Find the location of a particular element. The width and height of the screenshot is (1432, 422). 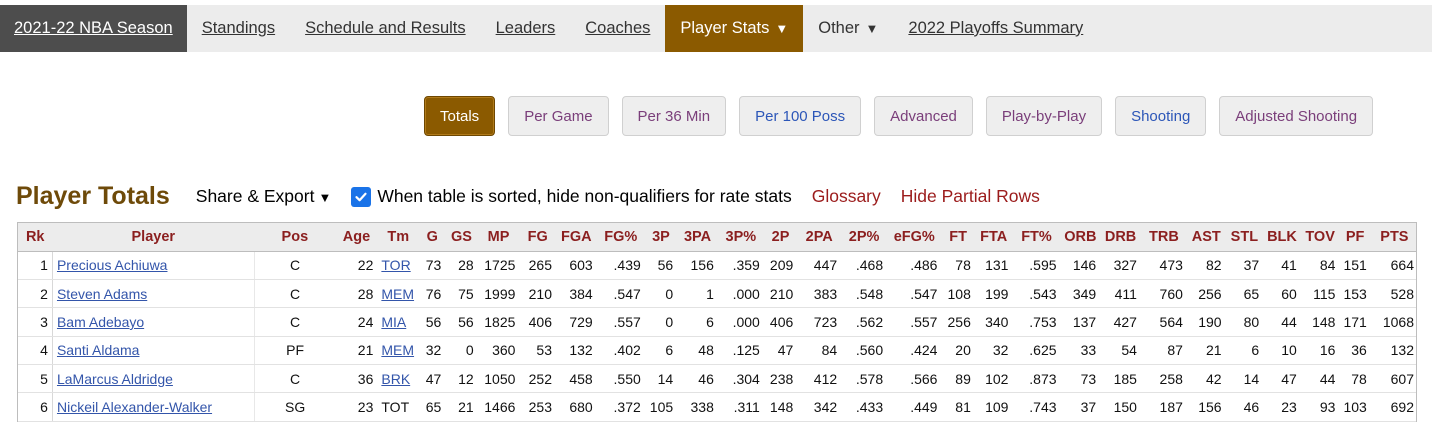

column-header-ft: FT is located at coordinates (958, 237).